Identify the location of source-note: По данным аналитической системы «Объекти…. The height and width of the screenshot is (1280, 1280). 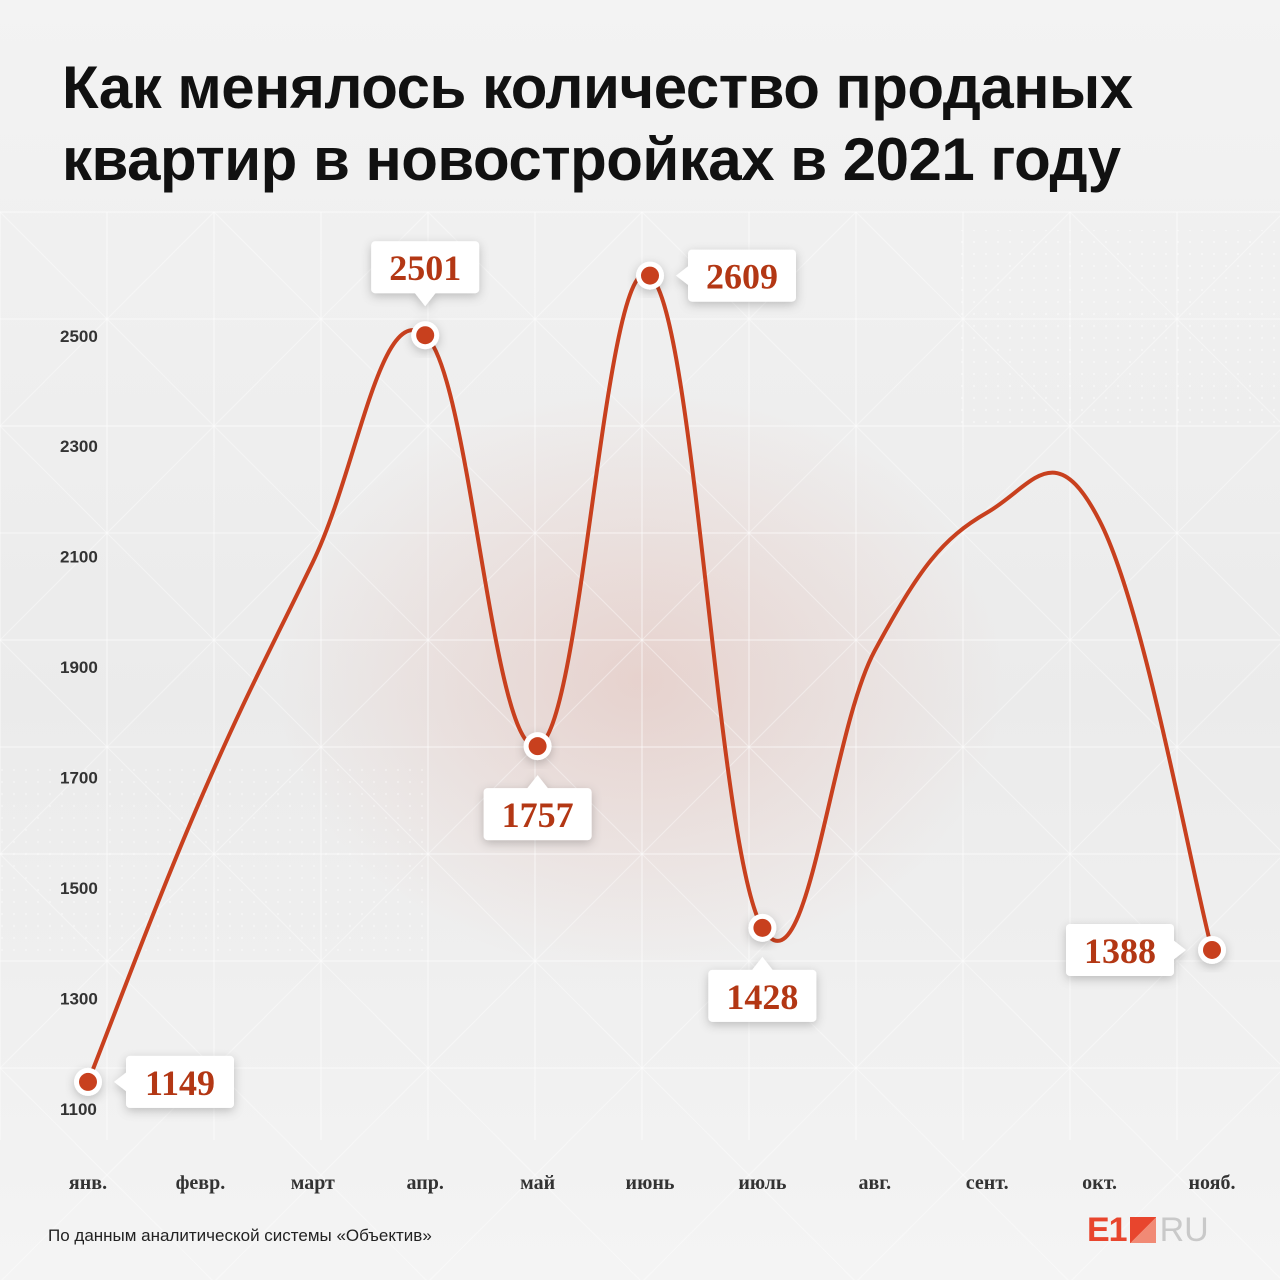
(240, 1235).